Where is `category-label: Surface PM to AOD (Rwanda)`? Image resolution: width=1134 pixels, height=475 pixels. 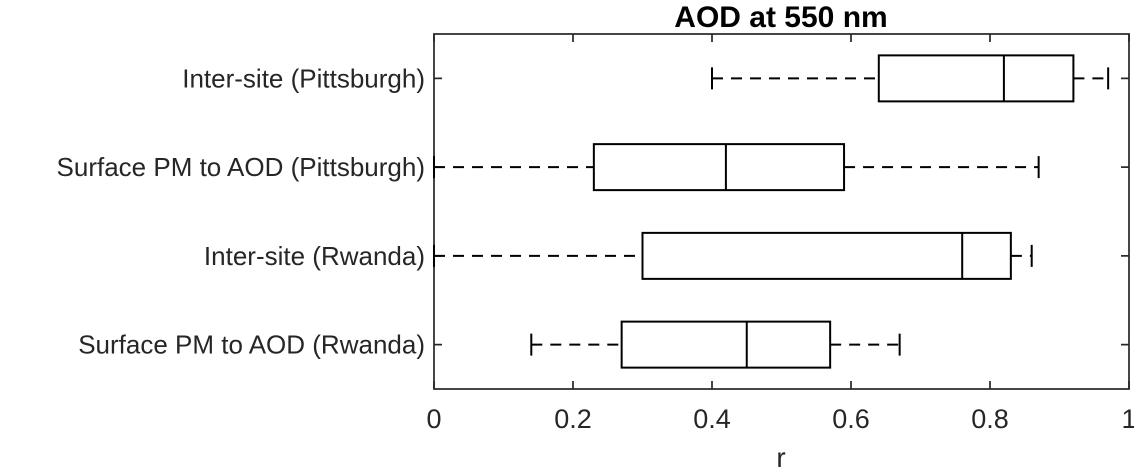 category-label: Surface PM to AOD (Rwanda) is located at coordinates (251, 345).